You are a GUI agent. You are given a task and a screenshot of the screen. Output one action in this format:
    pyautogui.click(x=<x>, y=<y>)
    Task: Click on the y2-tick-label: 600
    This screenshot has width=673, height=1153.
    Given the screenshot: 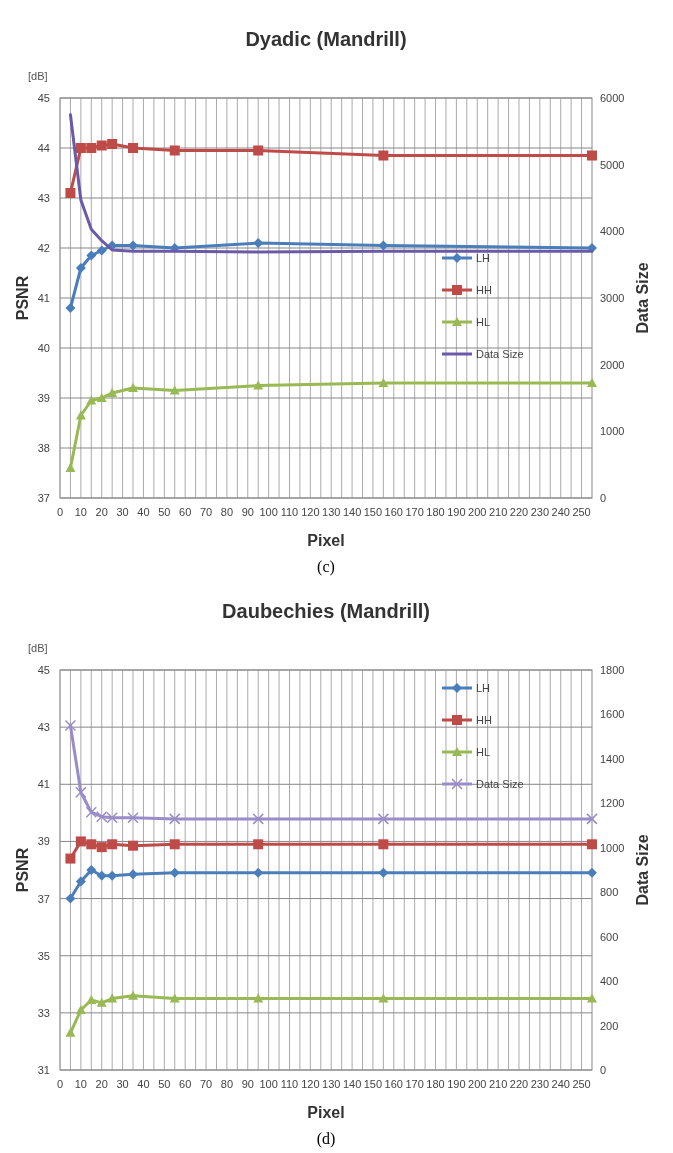 What is the action you would take?
    pyautogui.click(x=609, y=936)
    